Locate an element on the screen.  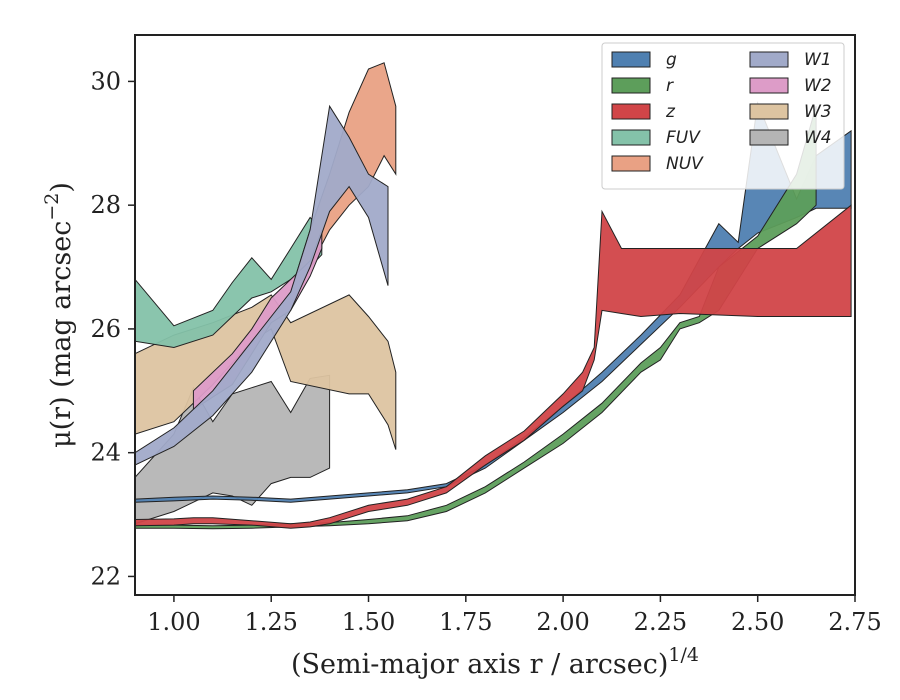
x-tick-label: 2.50 is located at coordinates (757, 622).